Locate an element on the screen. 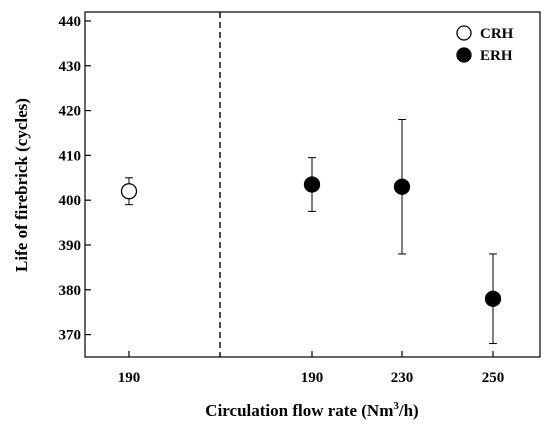  y-axis: 370 380 390 400 410 420 430 440 is located at coordinates (75, 179).